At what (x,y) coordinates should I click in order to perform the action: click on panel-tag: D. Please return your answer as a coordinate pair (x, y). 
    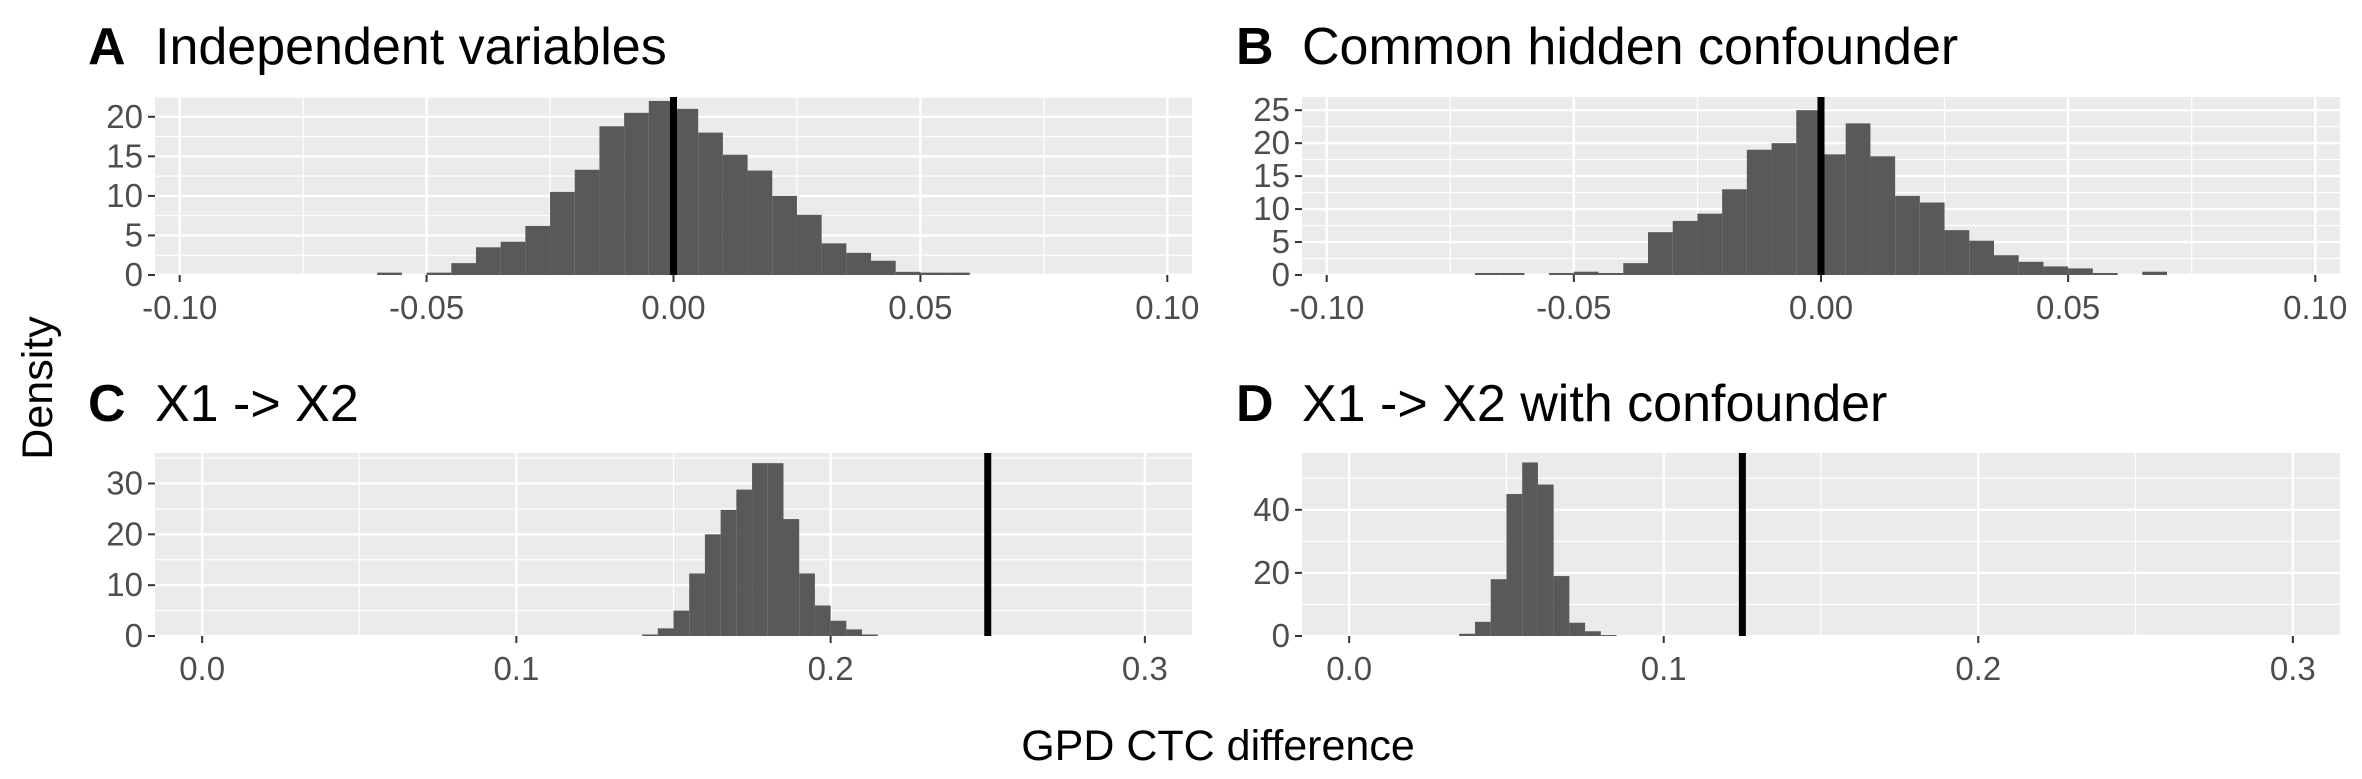
    Looking at the image, I should click on (1255, 404).